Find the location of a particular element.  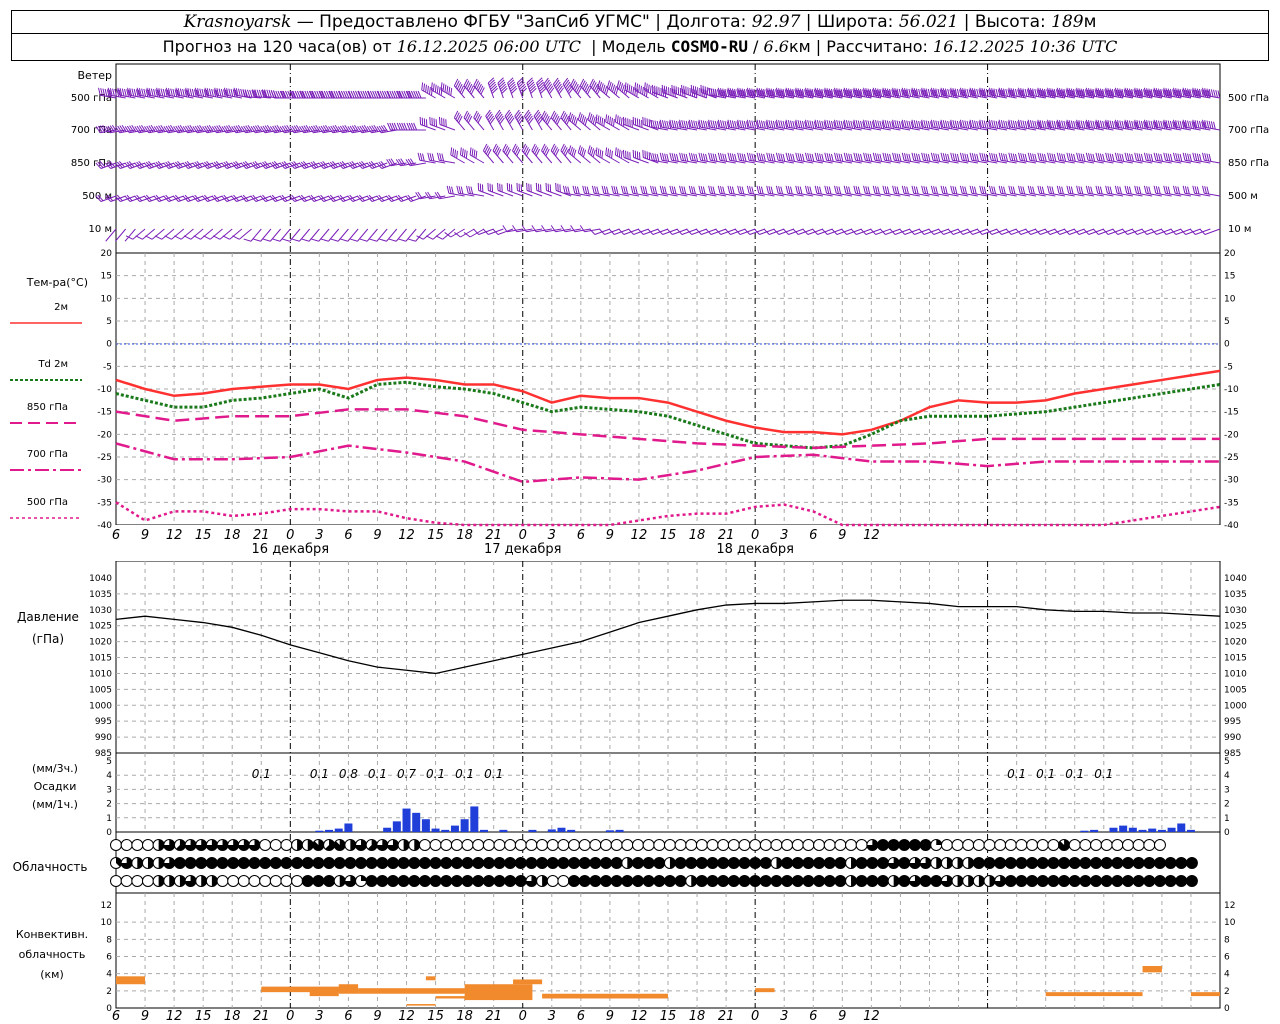

axis-gap is located at coordinates (668, 543).